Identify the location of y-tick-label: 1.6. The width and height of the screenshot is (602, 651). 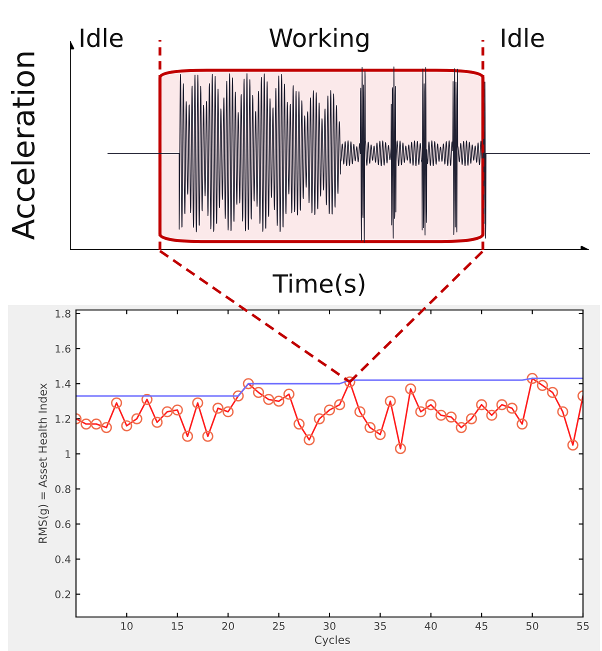
(63, 348).